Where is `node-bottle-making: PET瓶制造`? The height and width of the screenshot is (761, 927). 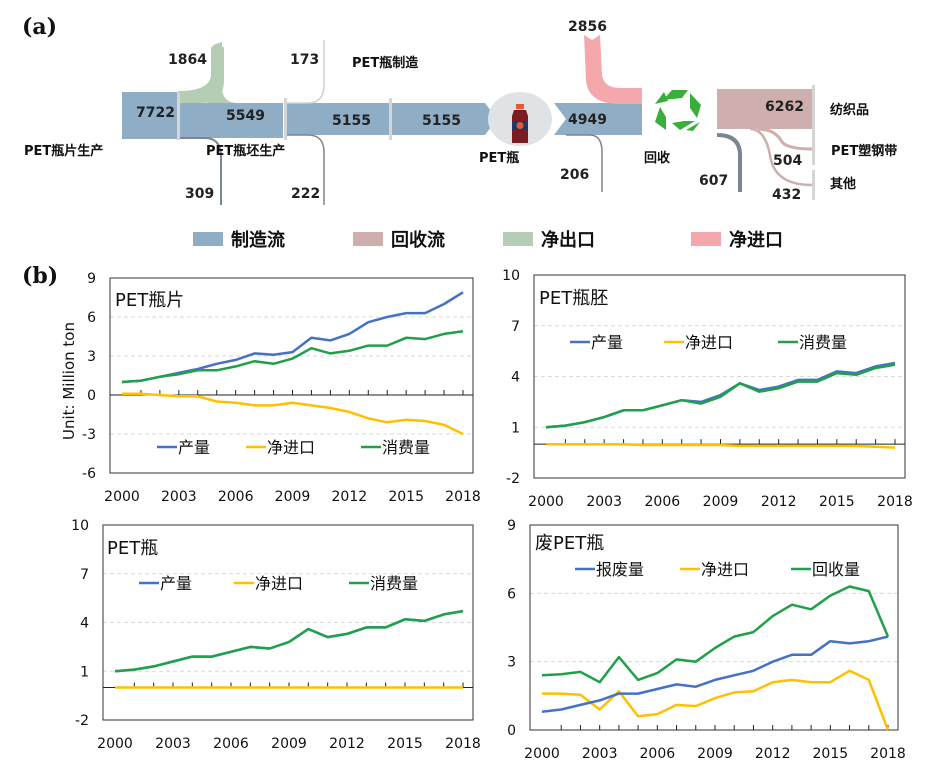 node-bottle-making: PET瓶制造 is located at coordinates (385, 63).